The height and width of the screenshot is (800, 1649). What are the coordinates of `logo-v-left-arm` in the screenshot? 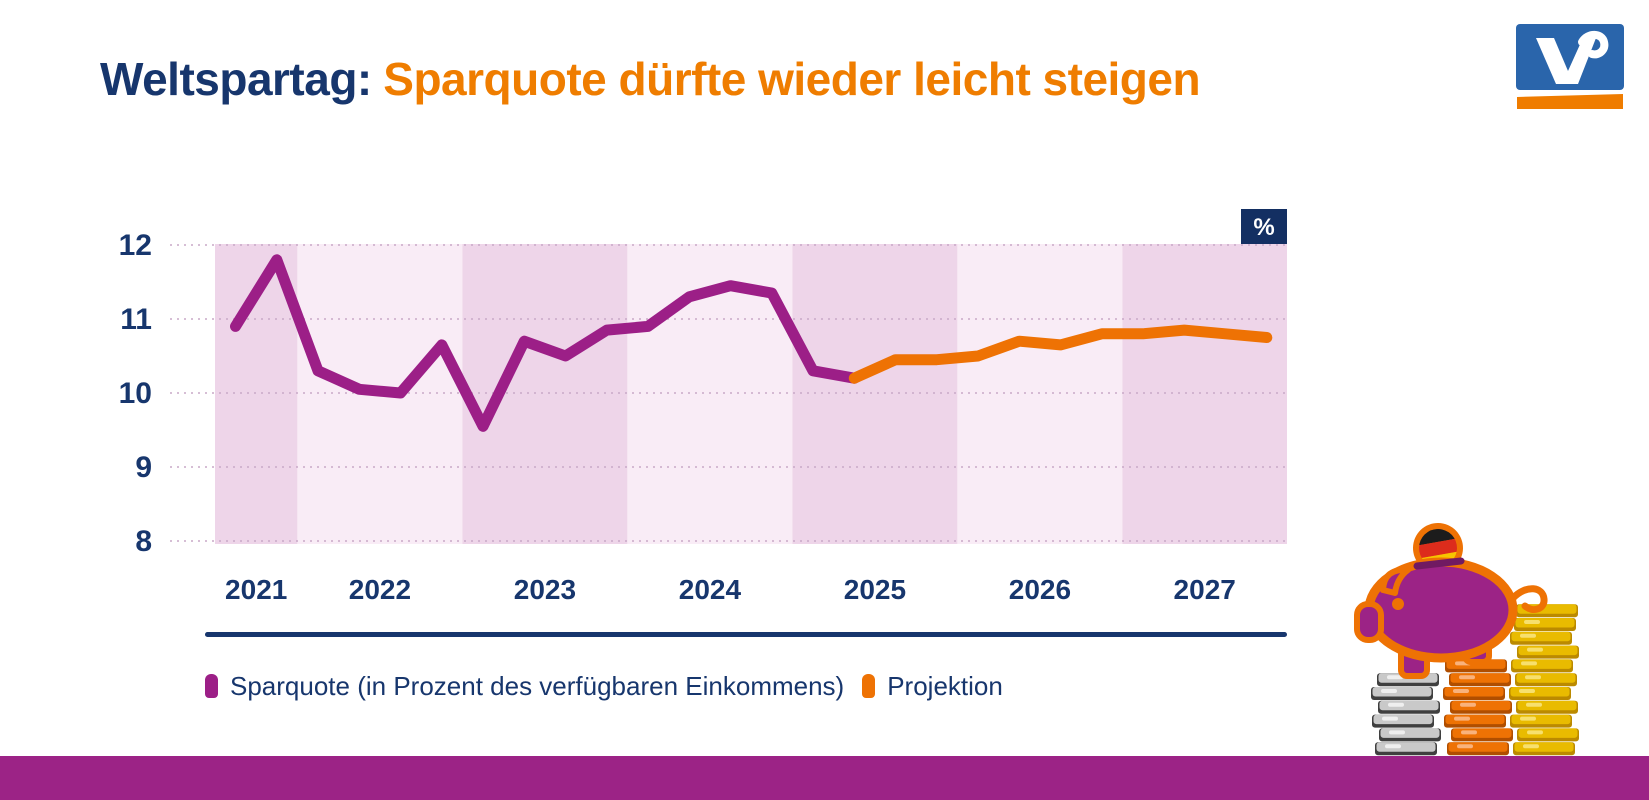 It's located at (1552, 61).